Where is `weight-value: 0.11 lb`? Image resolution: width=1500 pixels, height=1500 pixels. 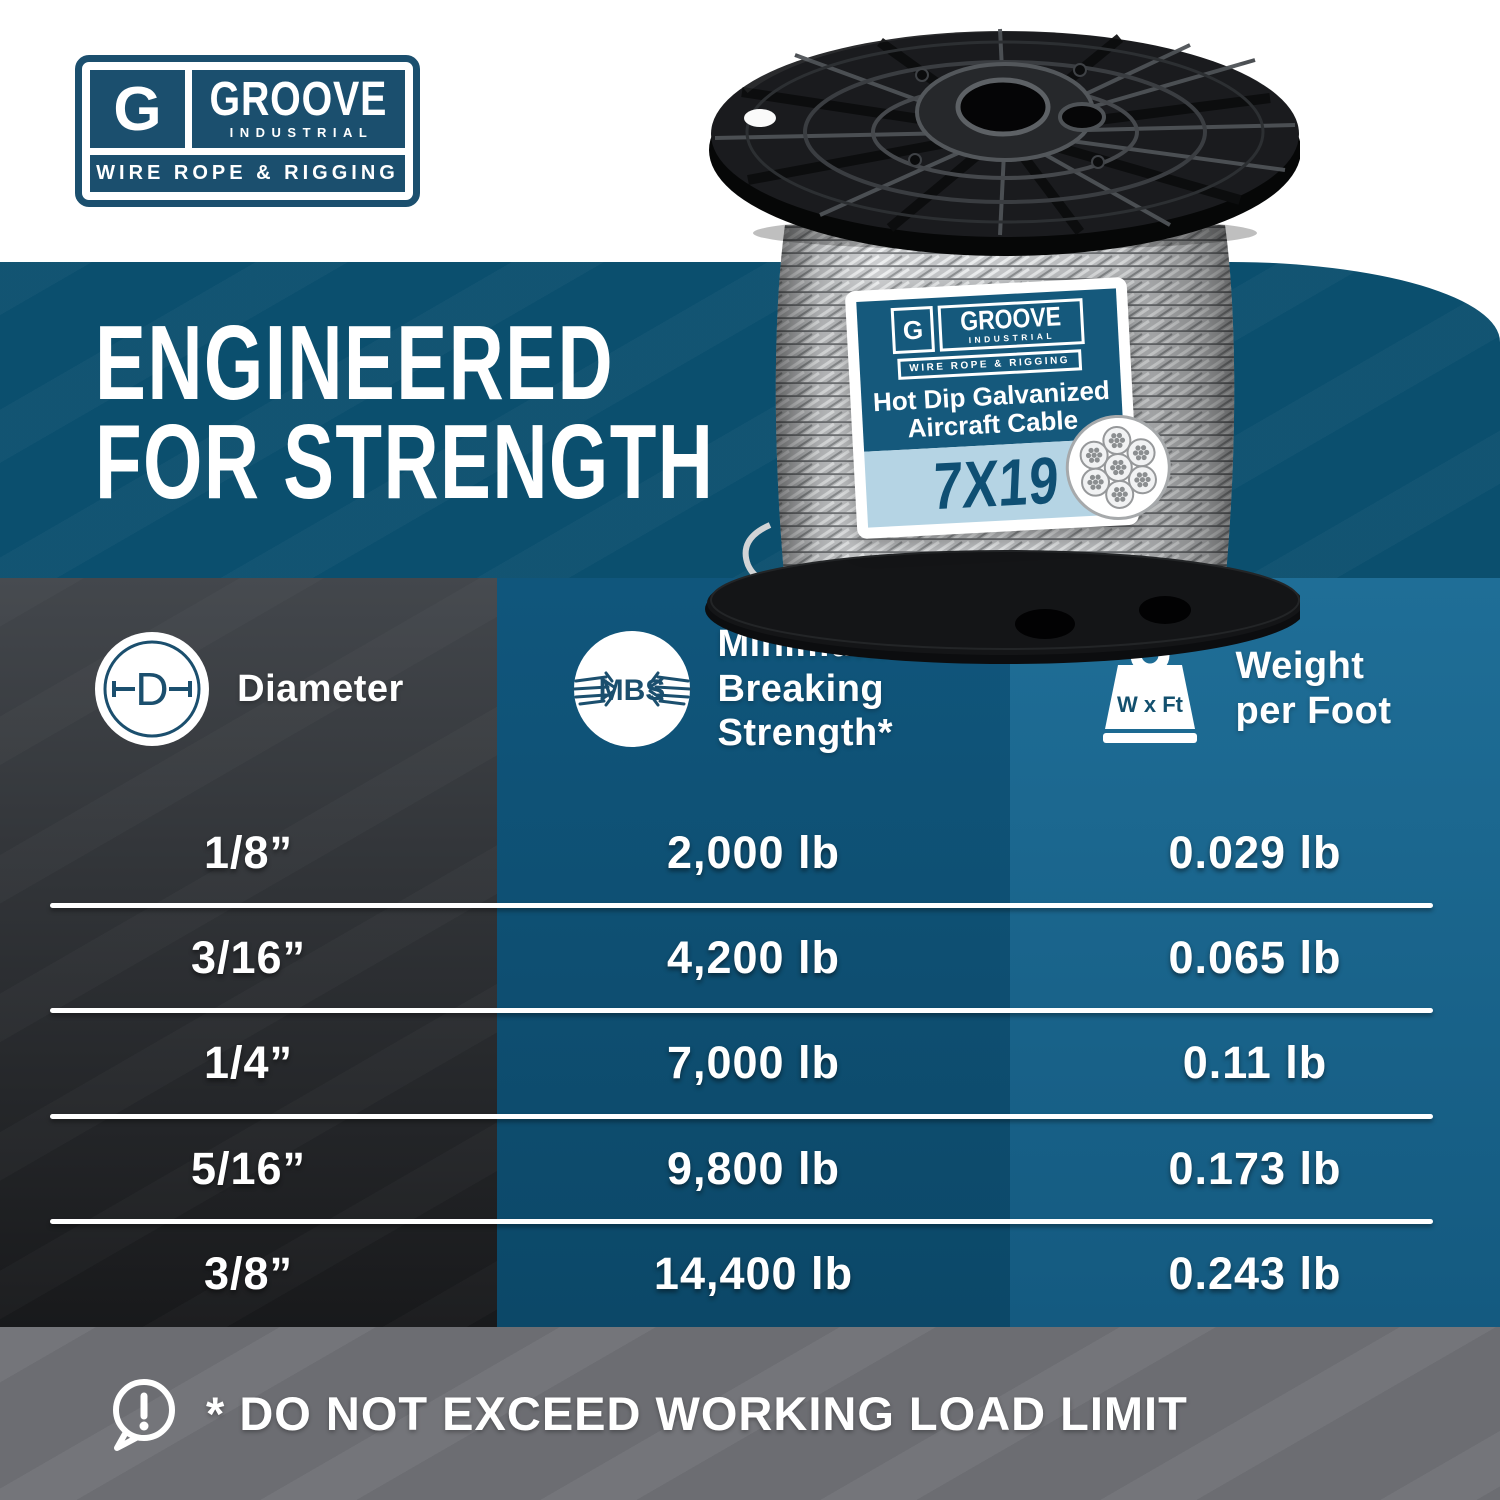
weight-value: 0.11 lb is located at coordinates (1255, 1063).